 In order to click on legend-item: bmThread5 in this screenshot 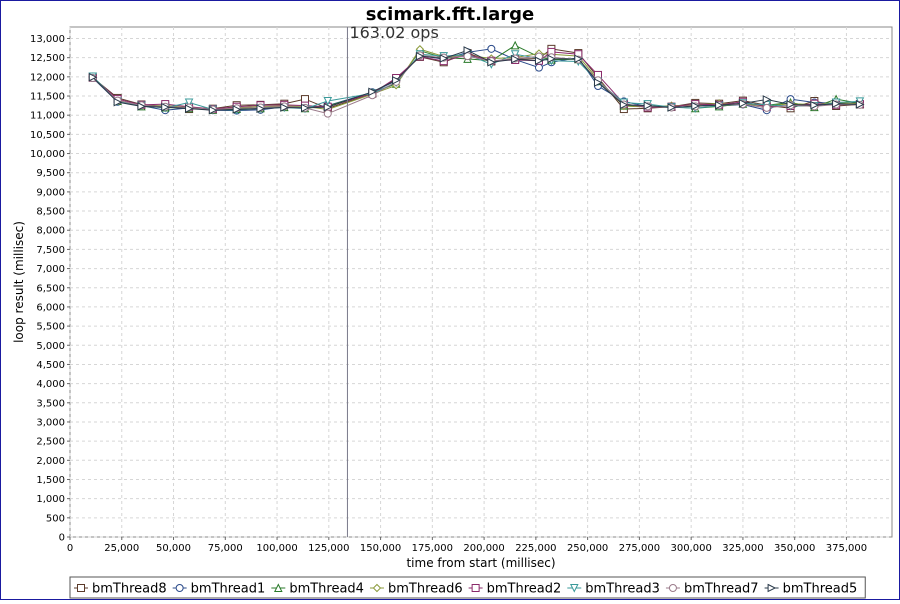, I will do `click(811, 589)`.